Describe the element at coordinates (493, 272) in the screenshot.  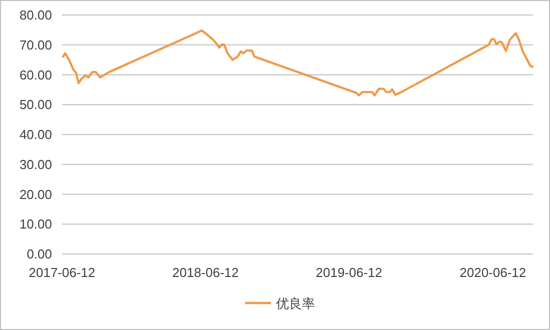
I see `x-tick-label: 2020-06-12` at that location.